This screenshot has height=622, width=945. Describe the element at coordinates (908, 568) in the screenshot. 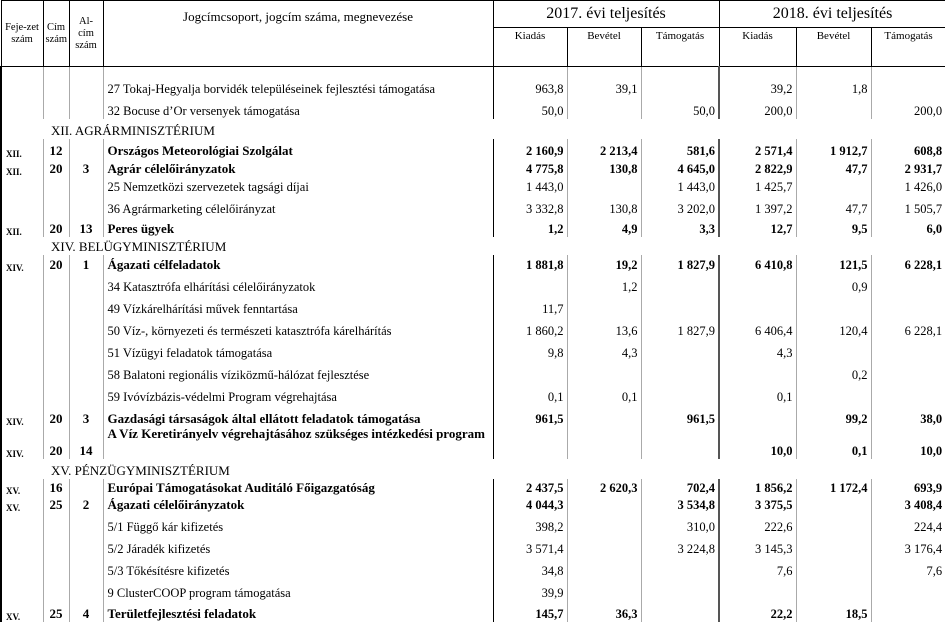

I see `value-tamogatas-2018: 7,6` at that location.